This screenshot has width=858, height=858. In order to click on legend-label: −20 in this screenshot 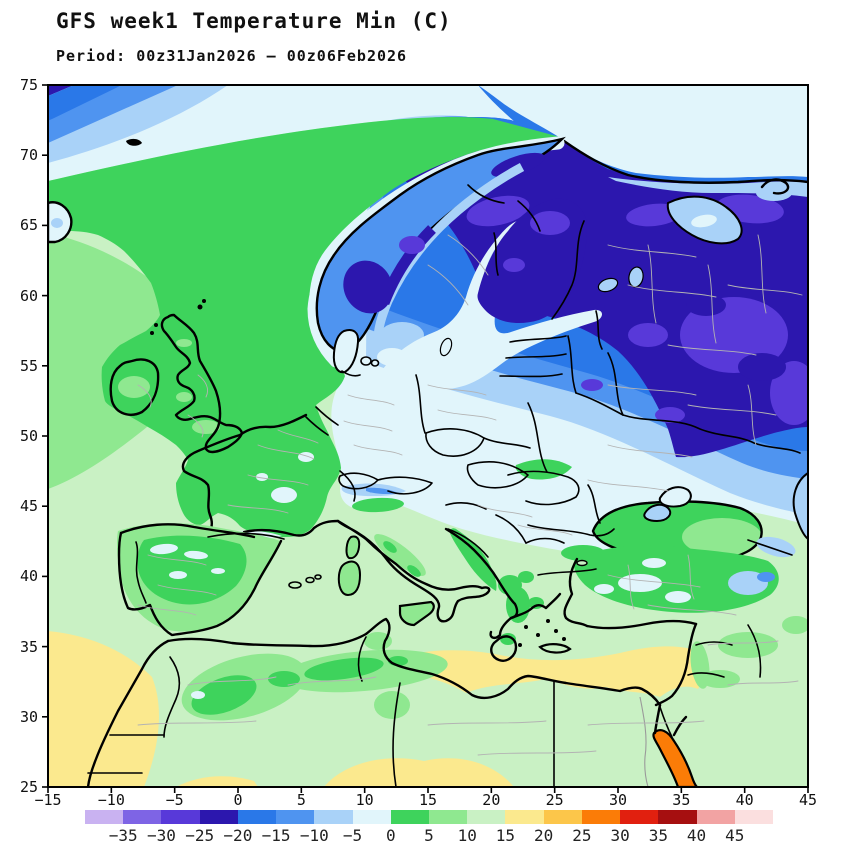, I will do `click(238, 835)`.